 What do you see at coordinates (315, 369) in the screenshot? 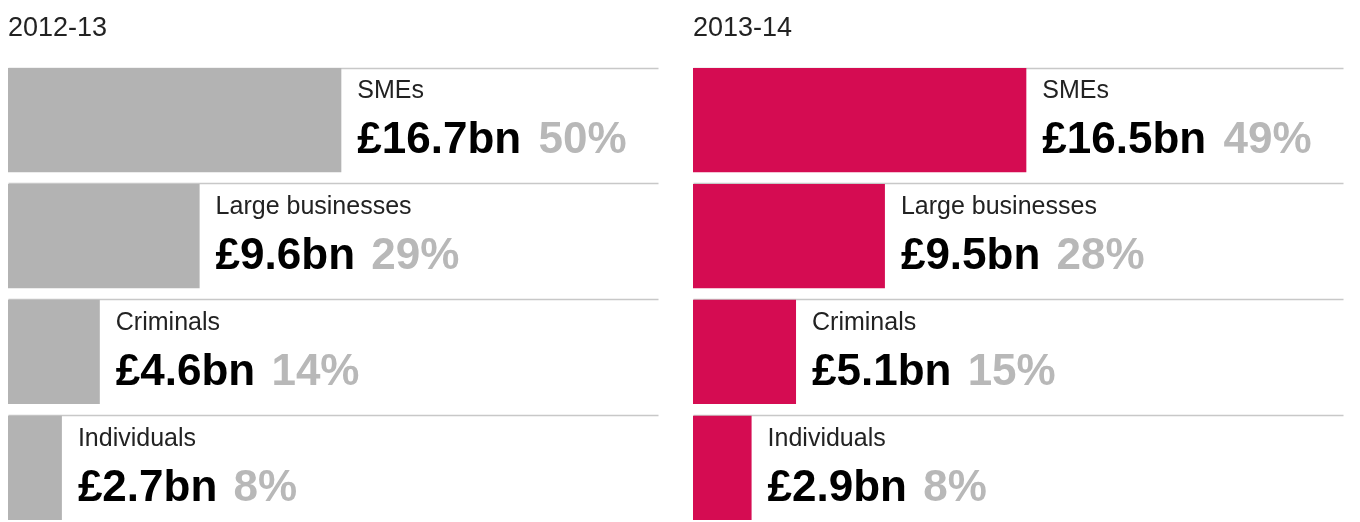
I see `annotation: 14%` at bounding box center [315, 369].